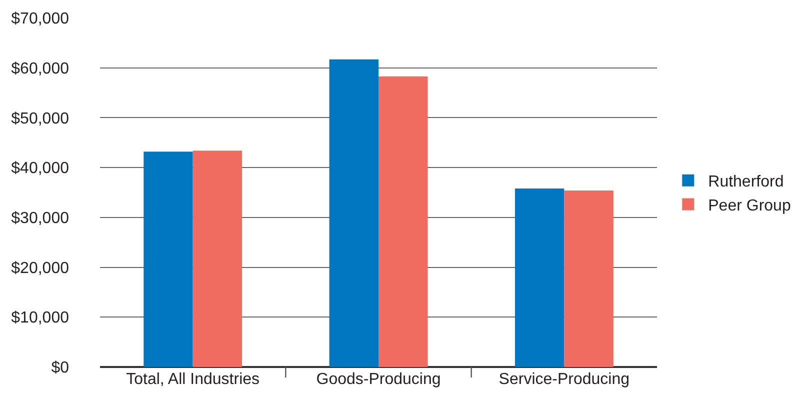 This screenshot has width=808, height=407. What do you see at coordinates (40, 268) in the screenshot?
I see `y-tick-label: $20,000` at bounding box center [40, 268].